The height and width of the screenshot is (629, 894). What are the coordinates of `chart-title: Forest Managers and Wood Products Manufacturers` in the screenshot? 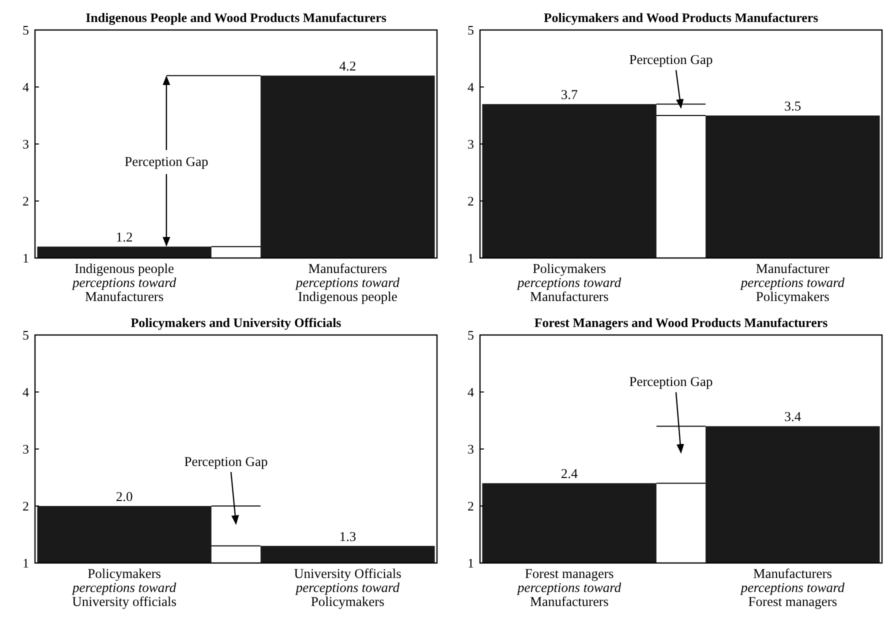 It's located at (681, 322).